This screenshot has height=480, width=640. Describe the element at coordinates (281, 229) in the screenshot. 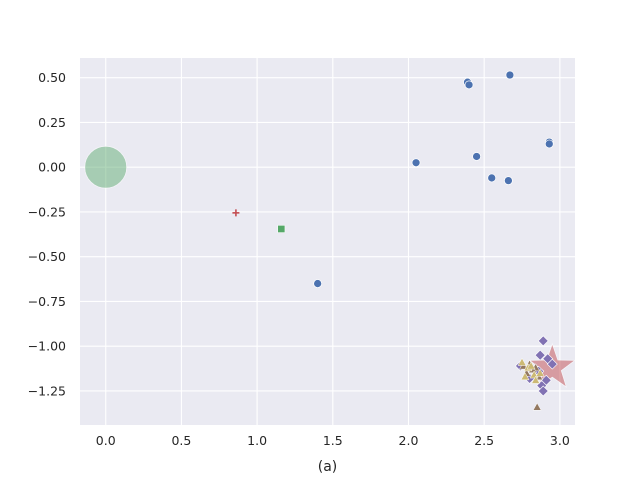

I see `square-point` at that location.